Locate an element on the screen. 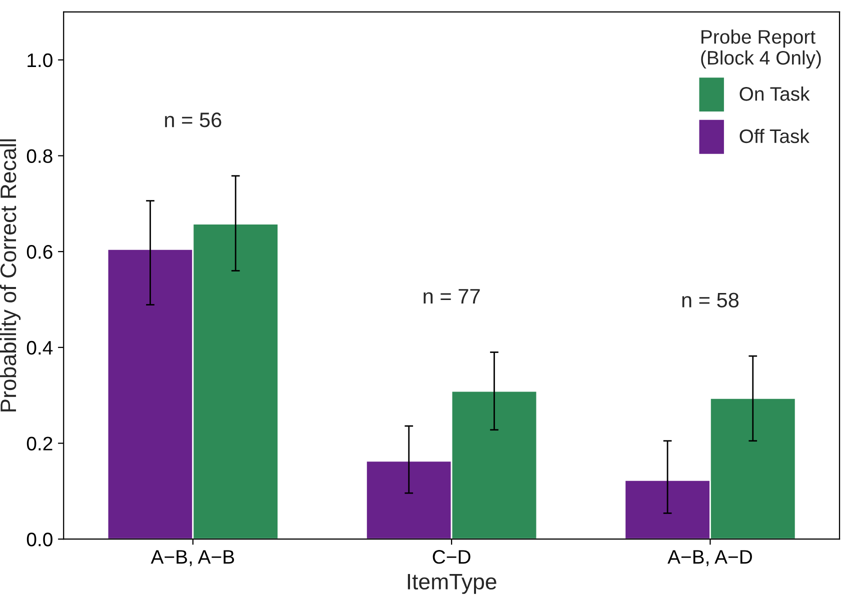 This screenshot has height=599, width=848. y-tick-label: 0.2 is located at coordinates (39, 443).